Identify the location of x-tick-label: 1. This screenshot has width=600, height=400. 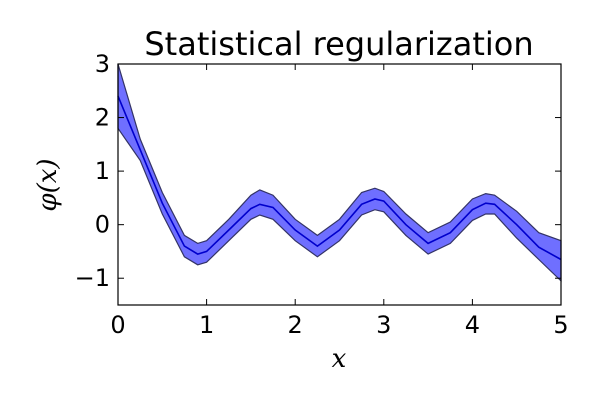
(206, 325).